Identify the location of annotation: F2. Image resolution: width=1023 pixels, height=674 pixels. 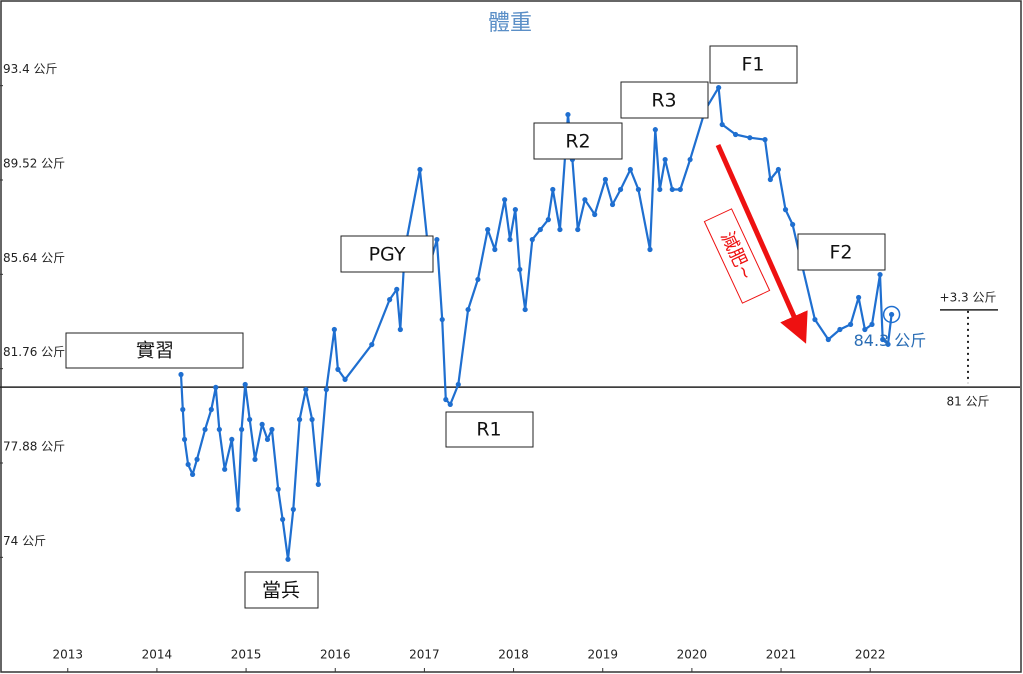
(840, 253).